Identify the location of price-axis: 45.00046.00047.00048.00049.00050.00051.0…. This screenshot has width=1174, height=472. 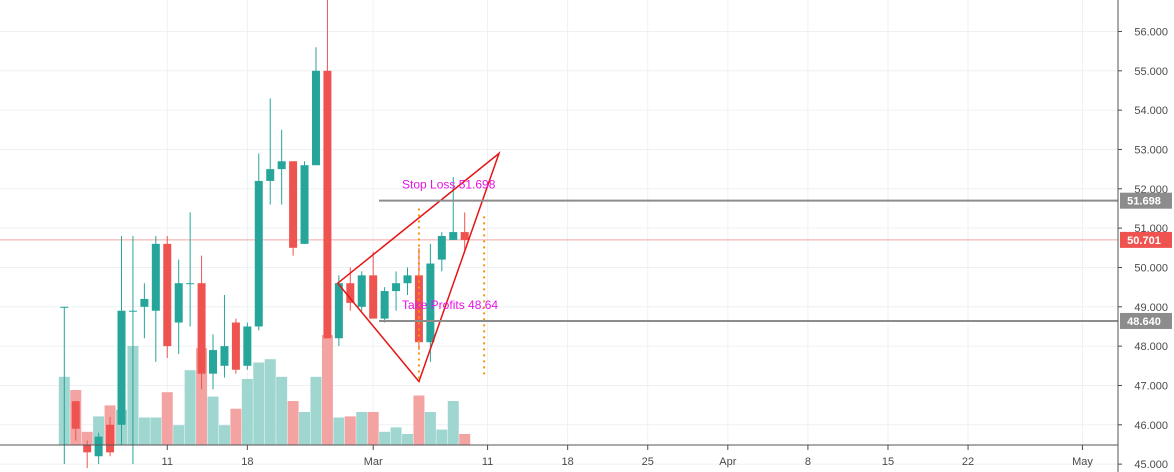
(1142, 236).